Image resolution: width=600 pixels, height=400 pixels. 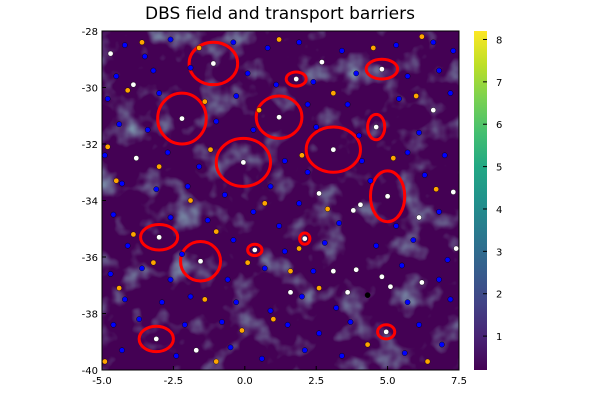 What do you see at coordinates (388, 381) in the screenshot?
I see `x-tick-label-4: 5.0` at bounding box center [388, 381].